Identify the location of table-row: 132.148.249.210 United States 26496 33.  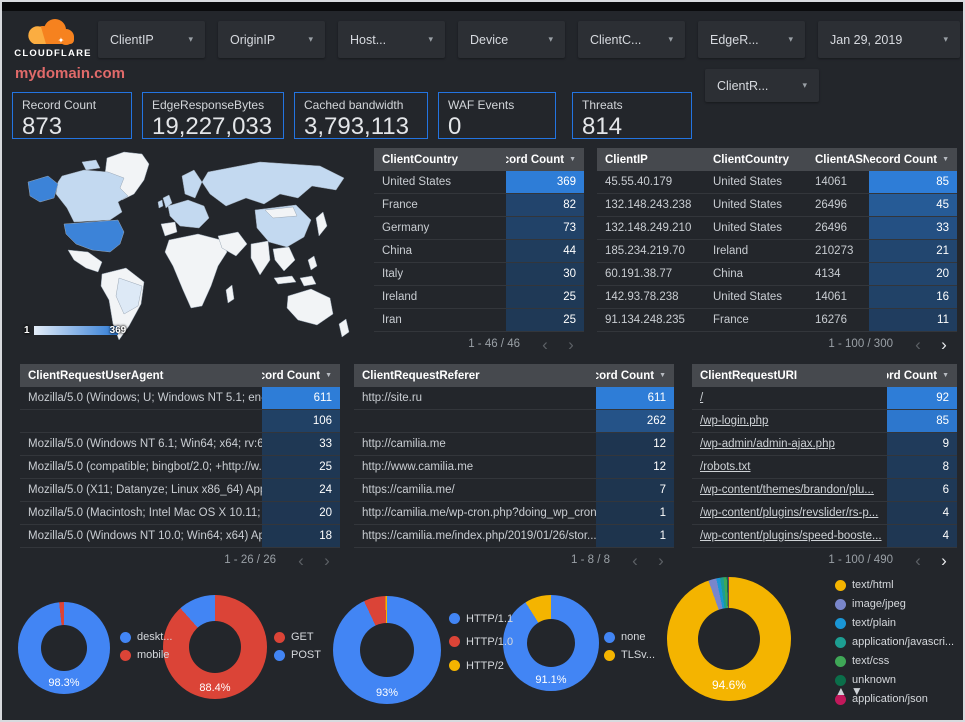
(777, 228).